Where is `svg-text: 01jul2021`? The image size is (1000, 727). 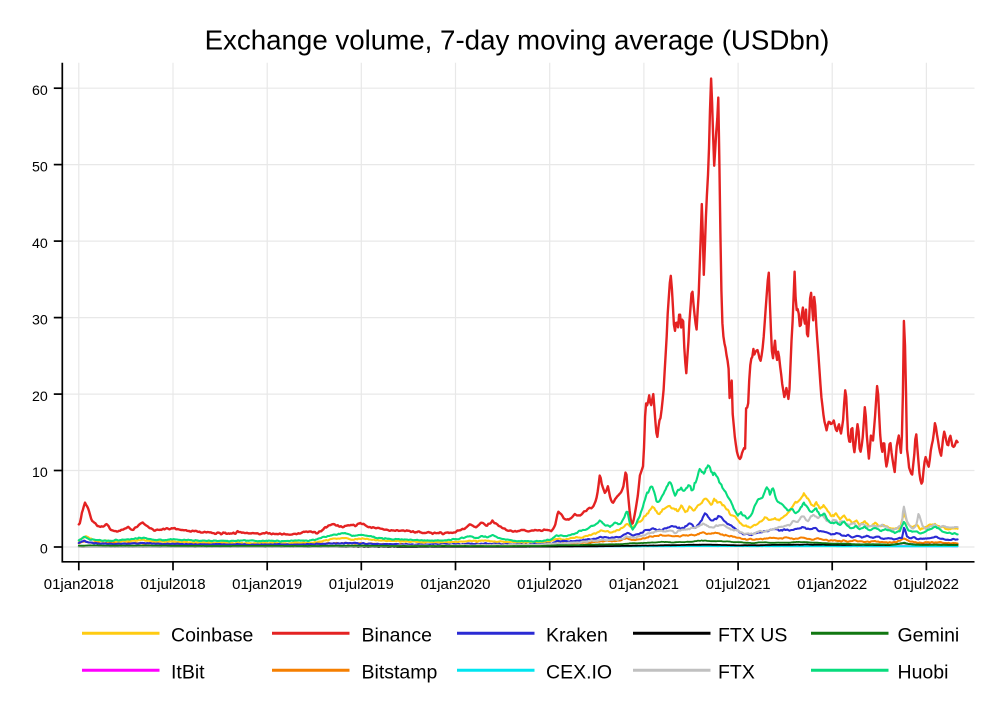 svg-text: 01jul2021 is located at coordinates (738, 584).